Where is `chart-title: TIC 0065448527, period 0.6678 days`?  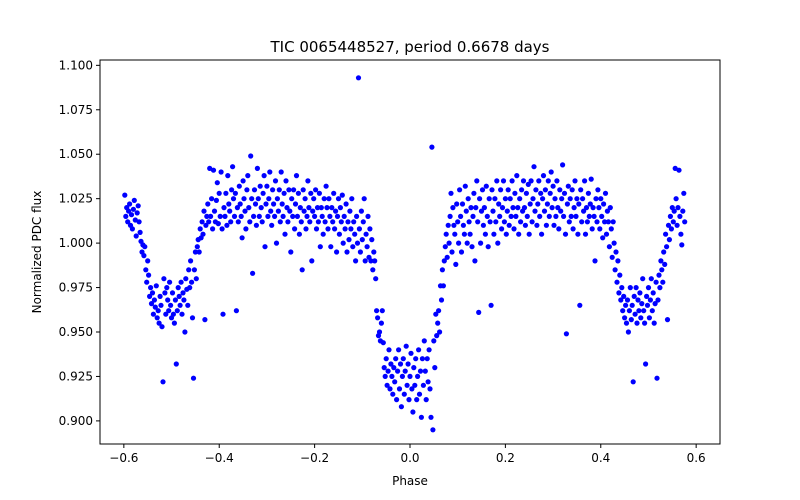
chart-title: TIC 0065448527, period 0.6678 days is located at coordinates (409, 47).